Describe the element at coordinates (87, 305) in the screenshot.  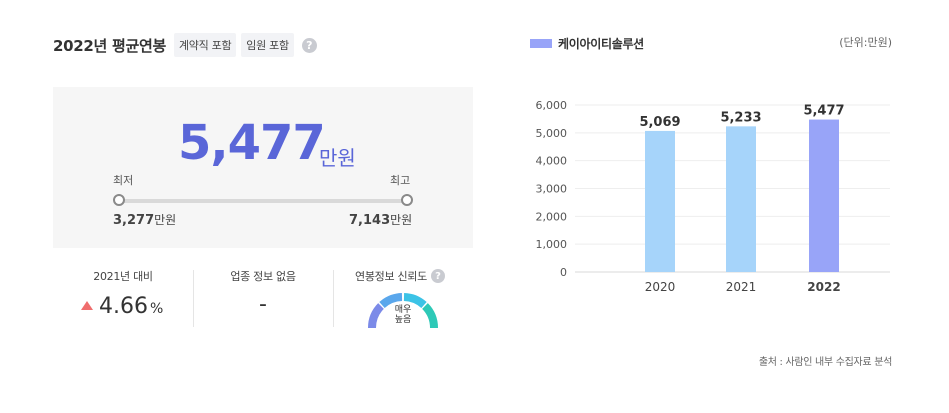
I see `up-arrow-icon` at that location.